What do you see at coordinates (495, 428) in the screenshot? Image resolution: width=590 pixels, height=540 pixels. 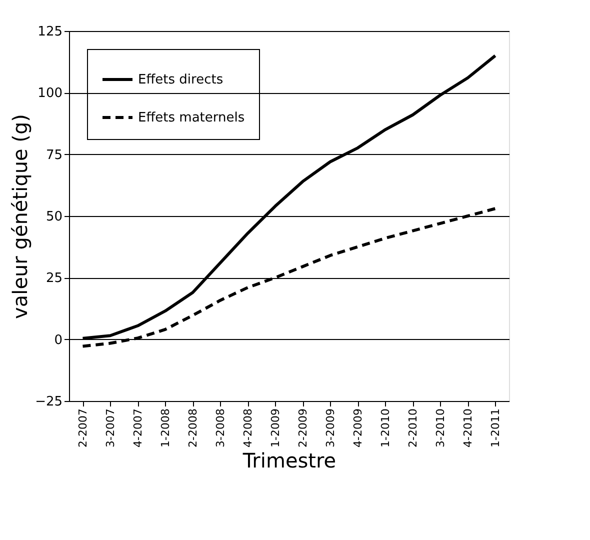 I see `x-tick-label: 1-2011` at bounding box center [495, 428].